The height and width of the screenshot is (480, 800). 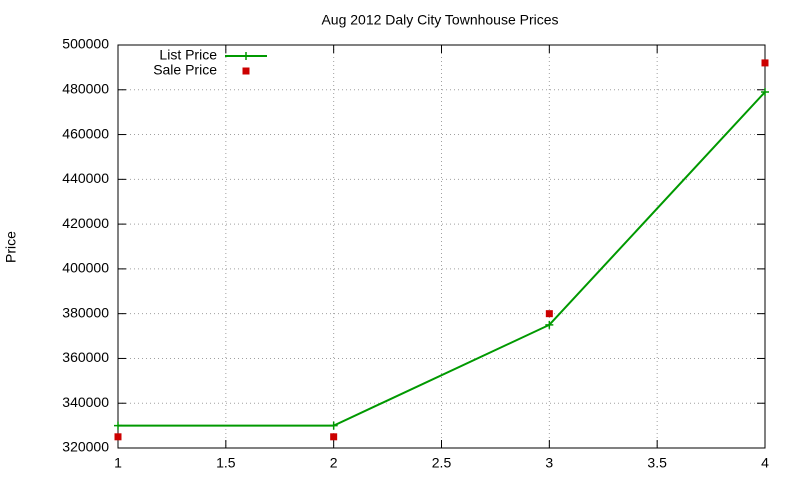 I want to click on y-tick-label: 420000, so click(x=85, y=223).